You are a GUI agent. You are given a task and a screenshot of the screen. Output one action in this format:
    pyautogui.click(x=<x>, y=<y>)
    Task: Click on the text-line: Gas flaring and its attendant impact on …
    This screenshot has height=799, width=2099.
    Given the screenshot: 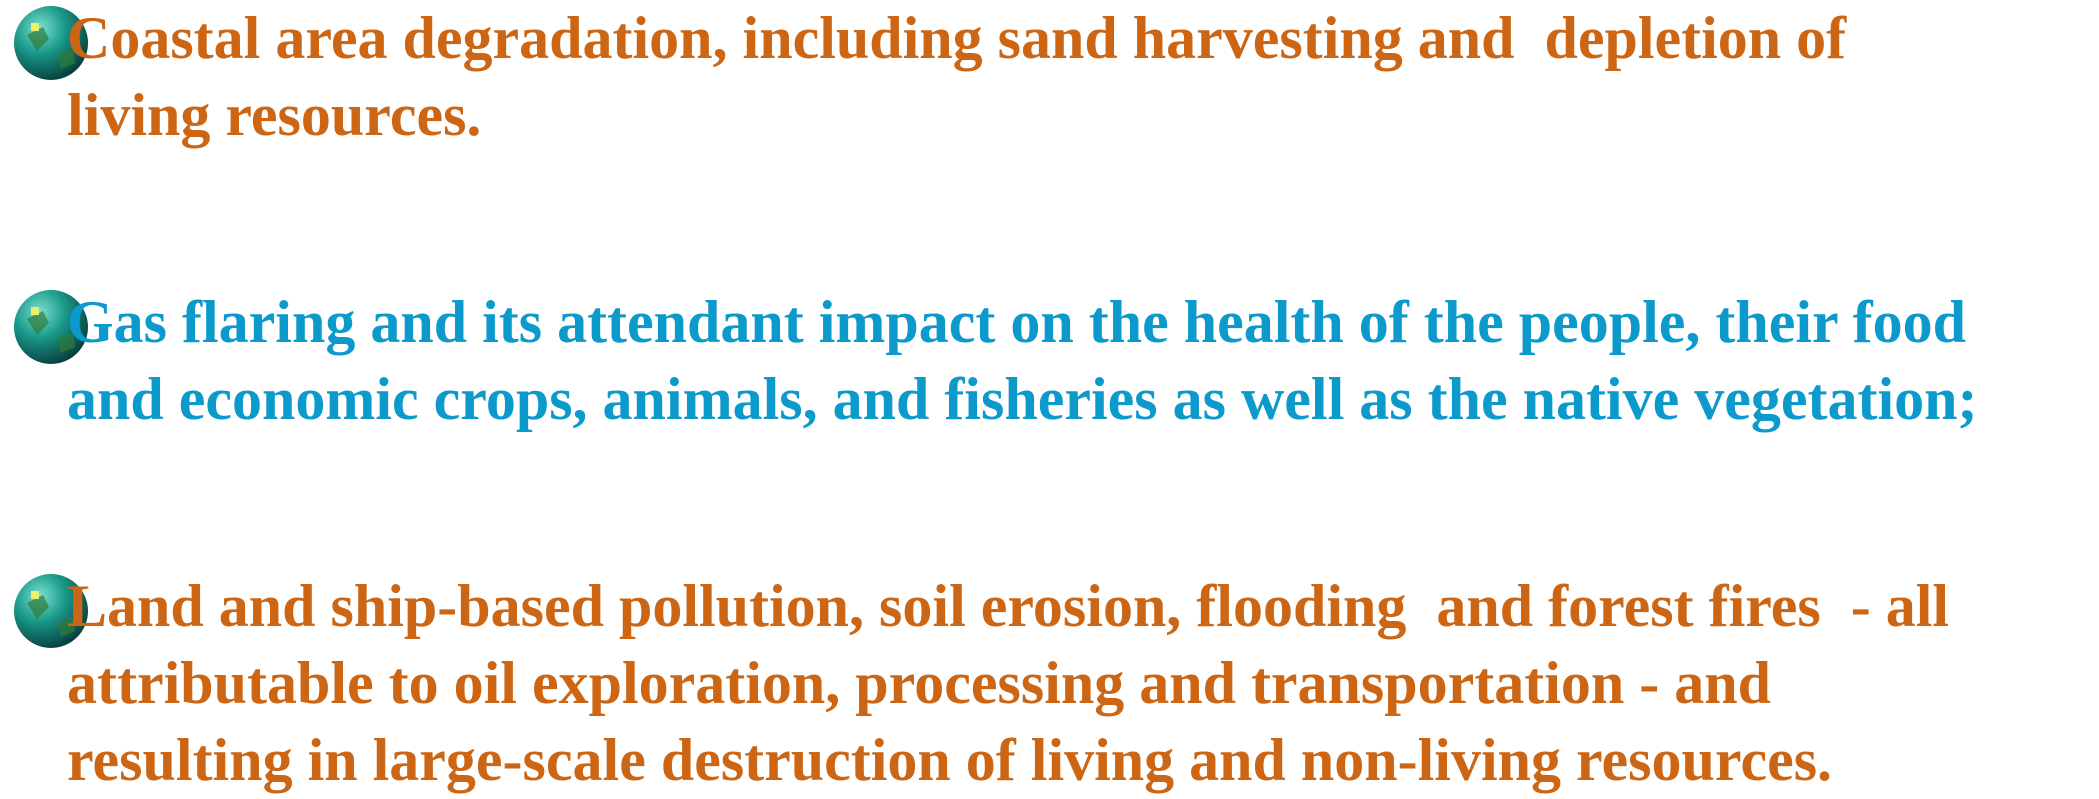 What is the action you would take?
    pyautogui.click(x=1016, y=322)
    